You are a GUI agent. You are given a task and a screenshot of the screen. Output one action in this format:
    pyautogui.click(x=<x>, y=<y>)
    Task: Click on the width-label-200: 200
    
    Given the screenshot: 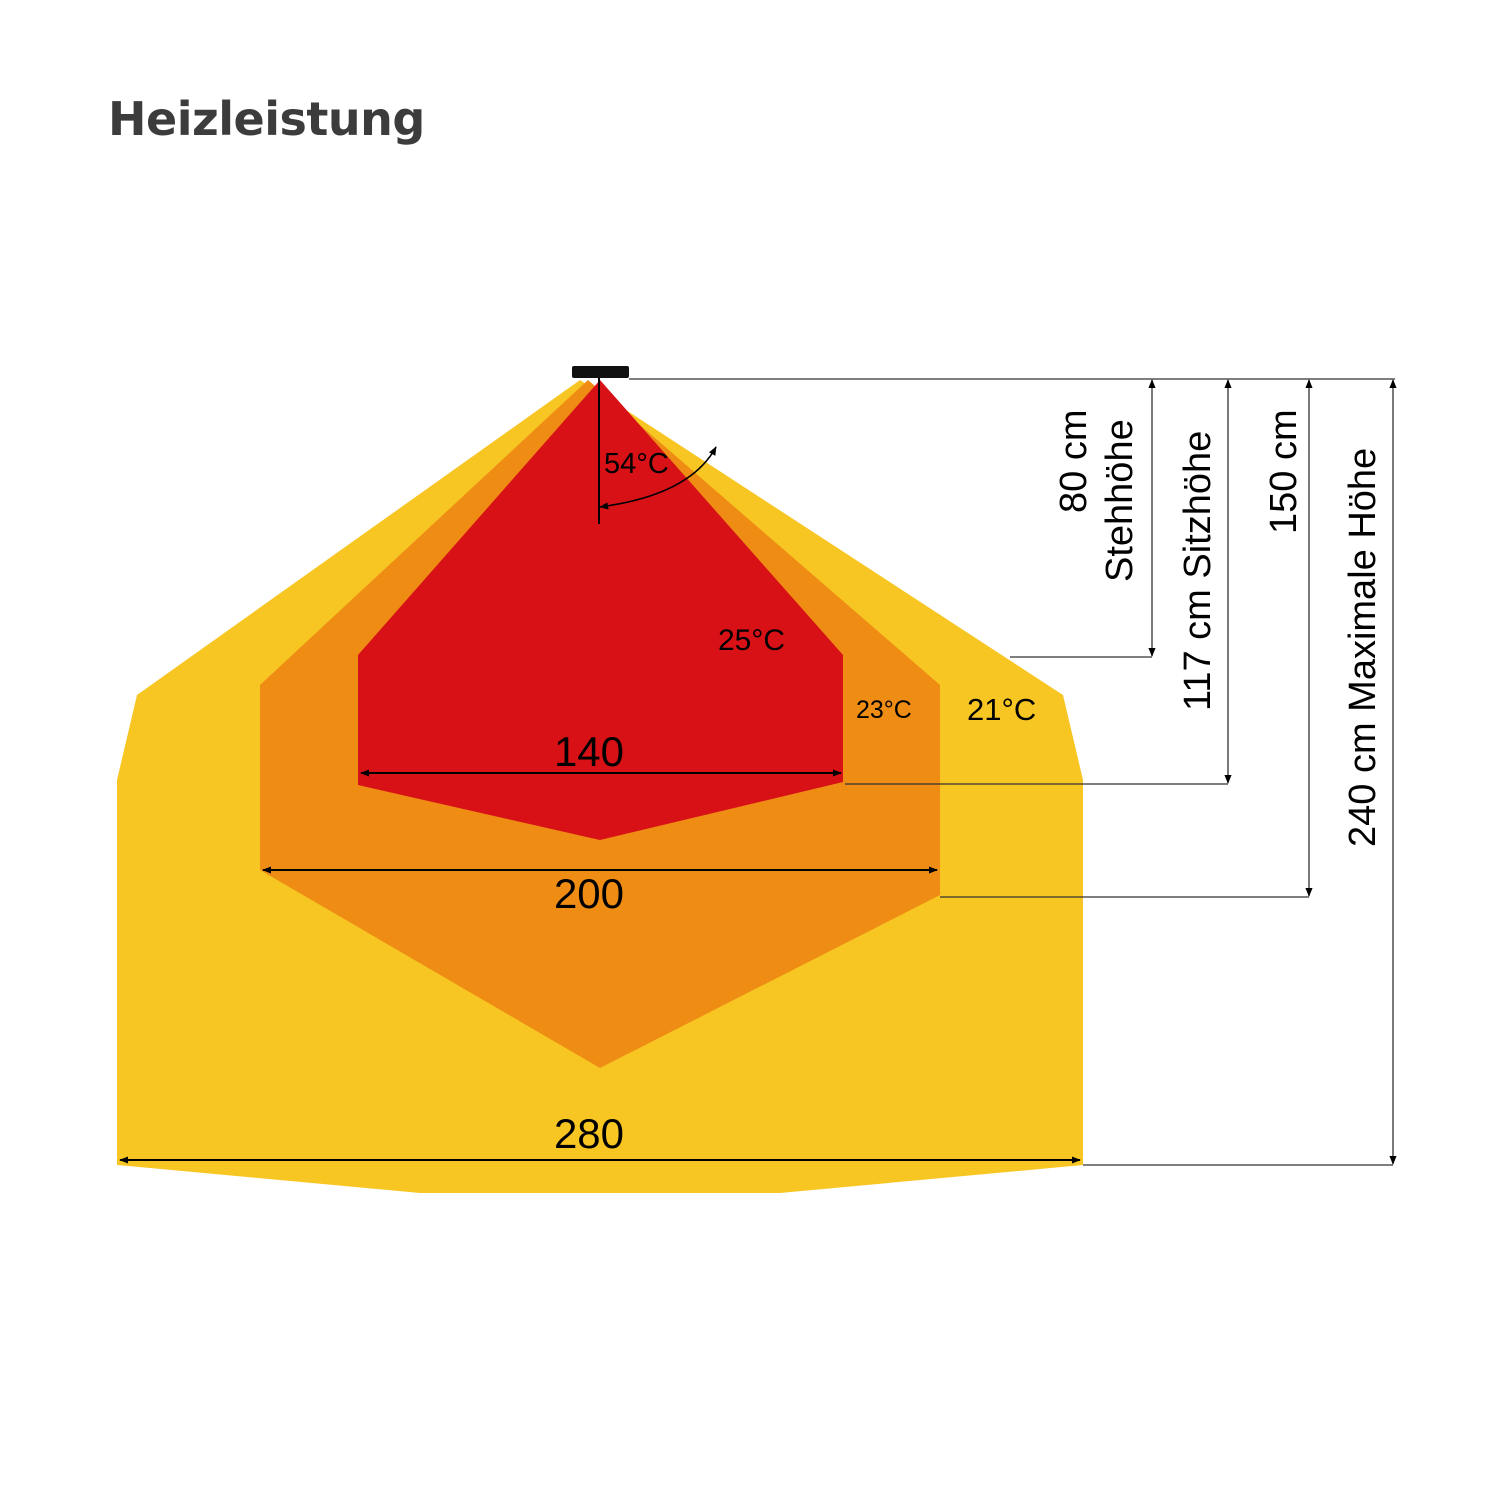 What is the action you would take?
    pyautogui.click(x=589, y=893)
    